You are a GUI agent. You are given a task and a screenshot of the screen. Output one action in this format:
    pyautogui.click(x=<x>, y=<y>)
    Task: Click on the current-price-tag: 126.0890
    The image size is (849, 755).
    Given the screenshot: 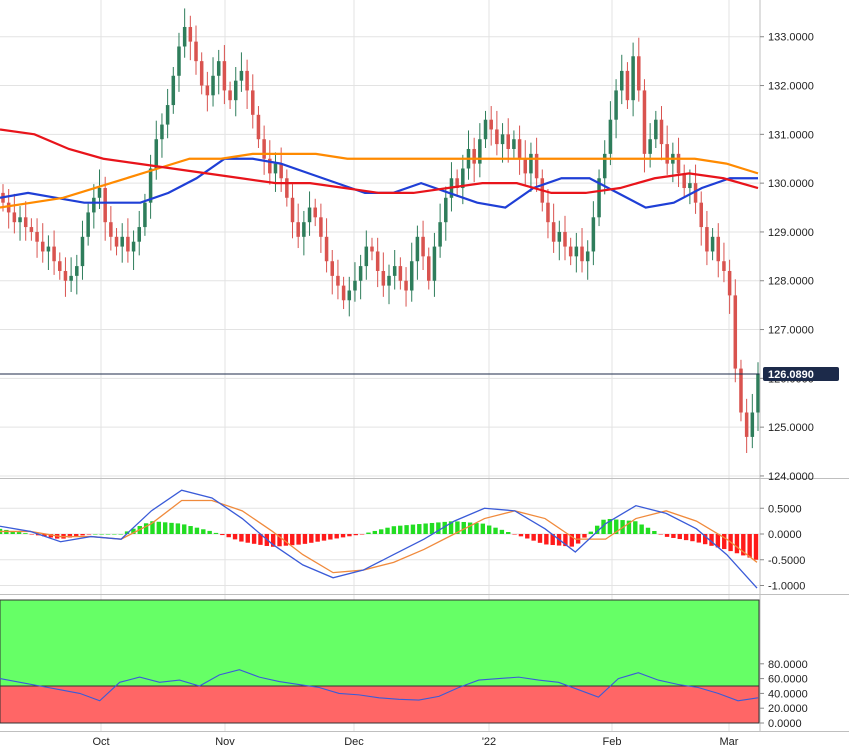 What is the action you would take?
    pyautogui.click(x=801, y=374)
    